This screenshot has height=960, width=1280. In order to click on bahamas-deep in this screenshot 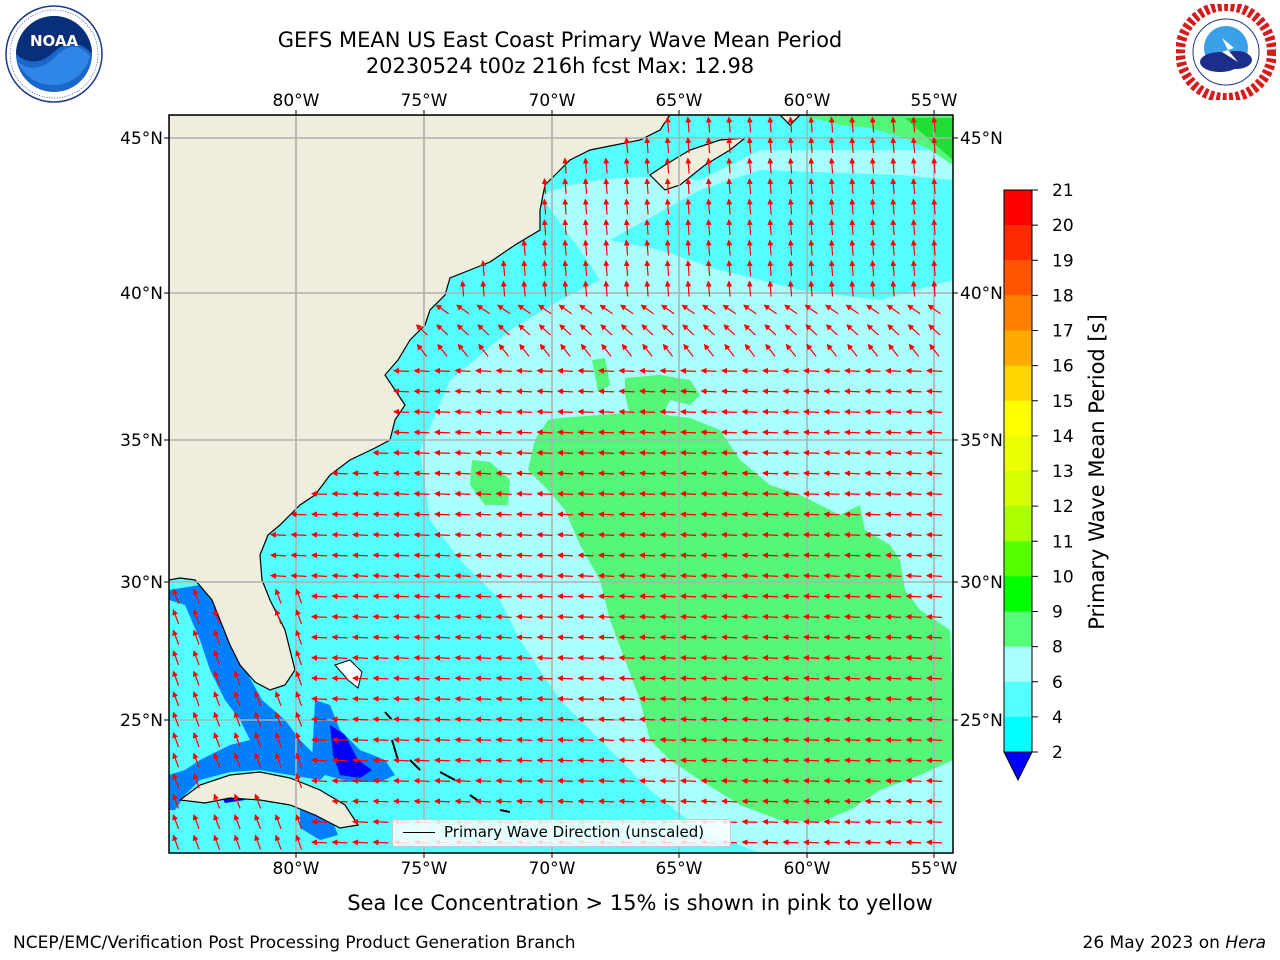, I will do `click(351, 751)`.